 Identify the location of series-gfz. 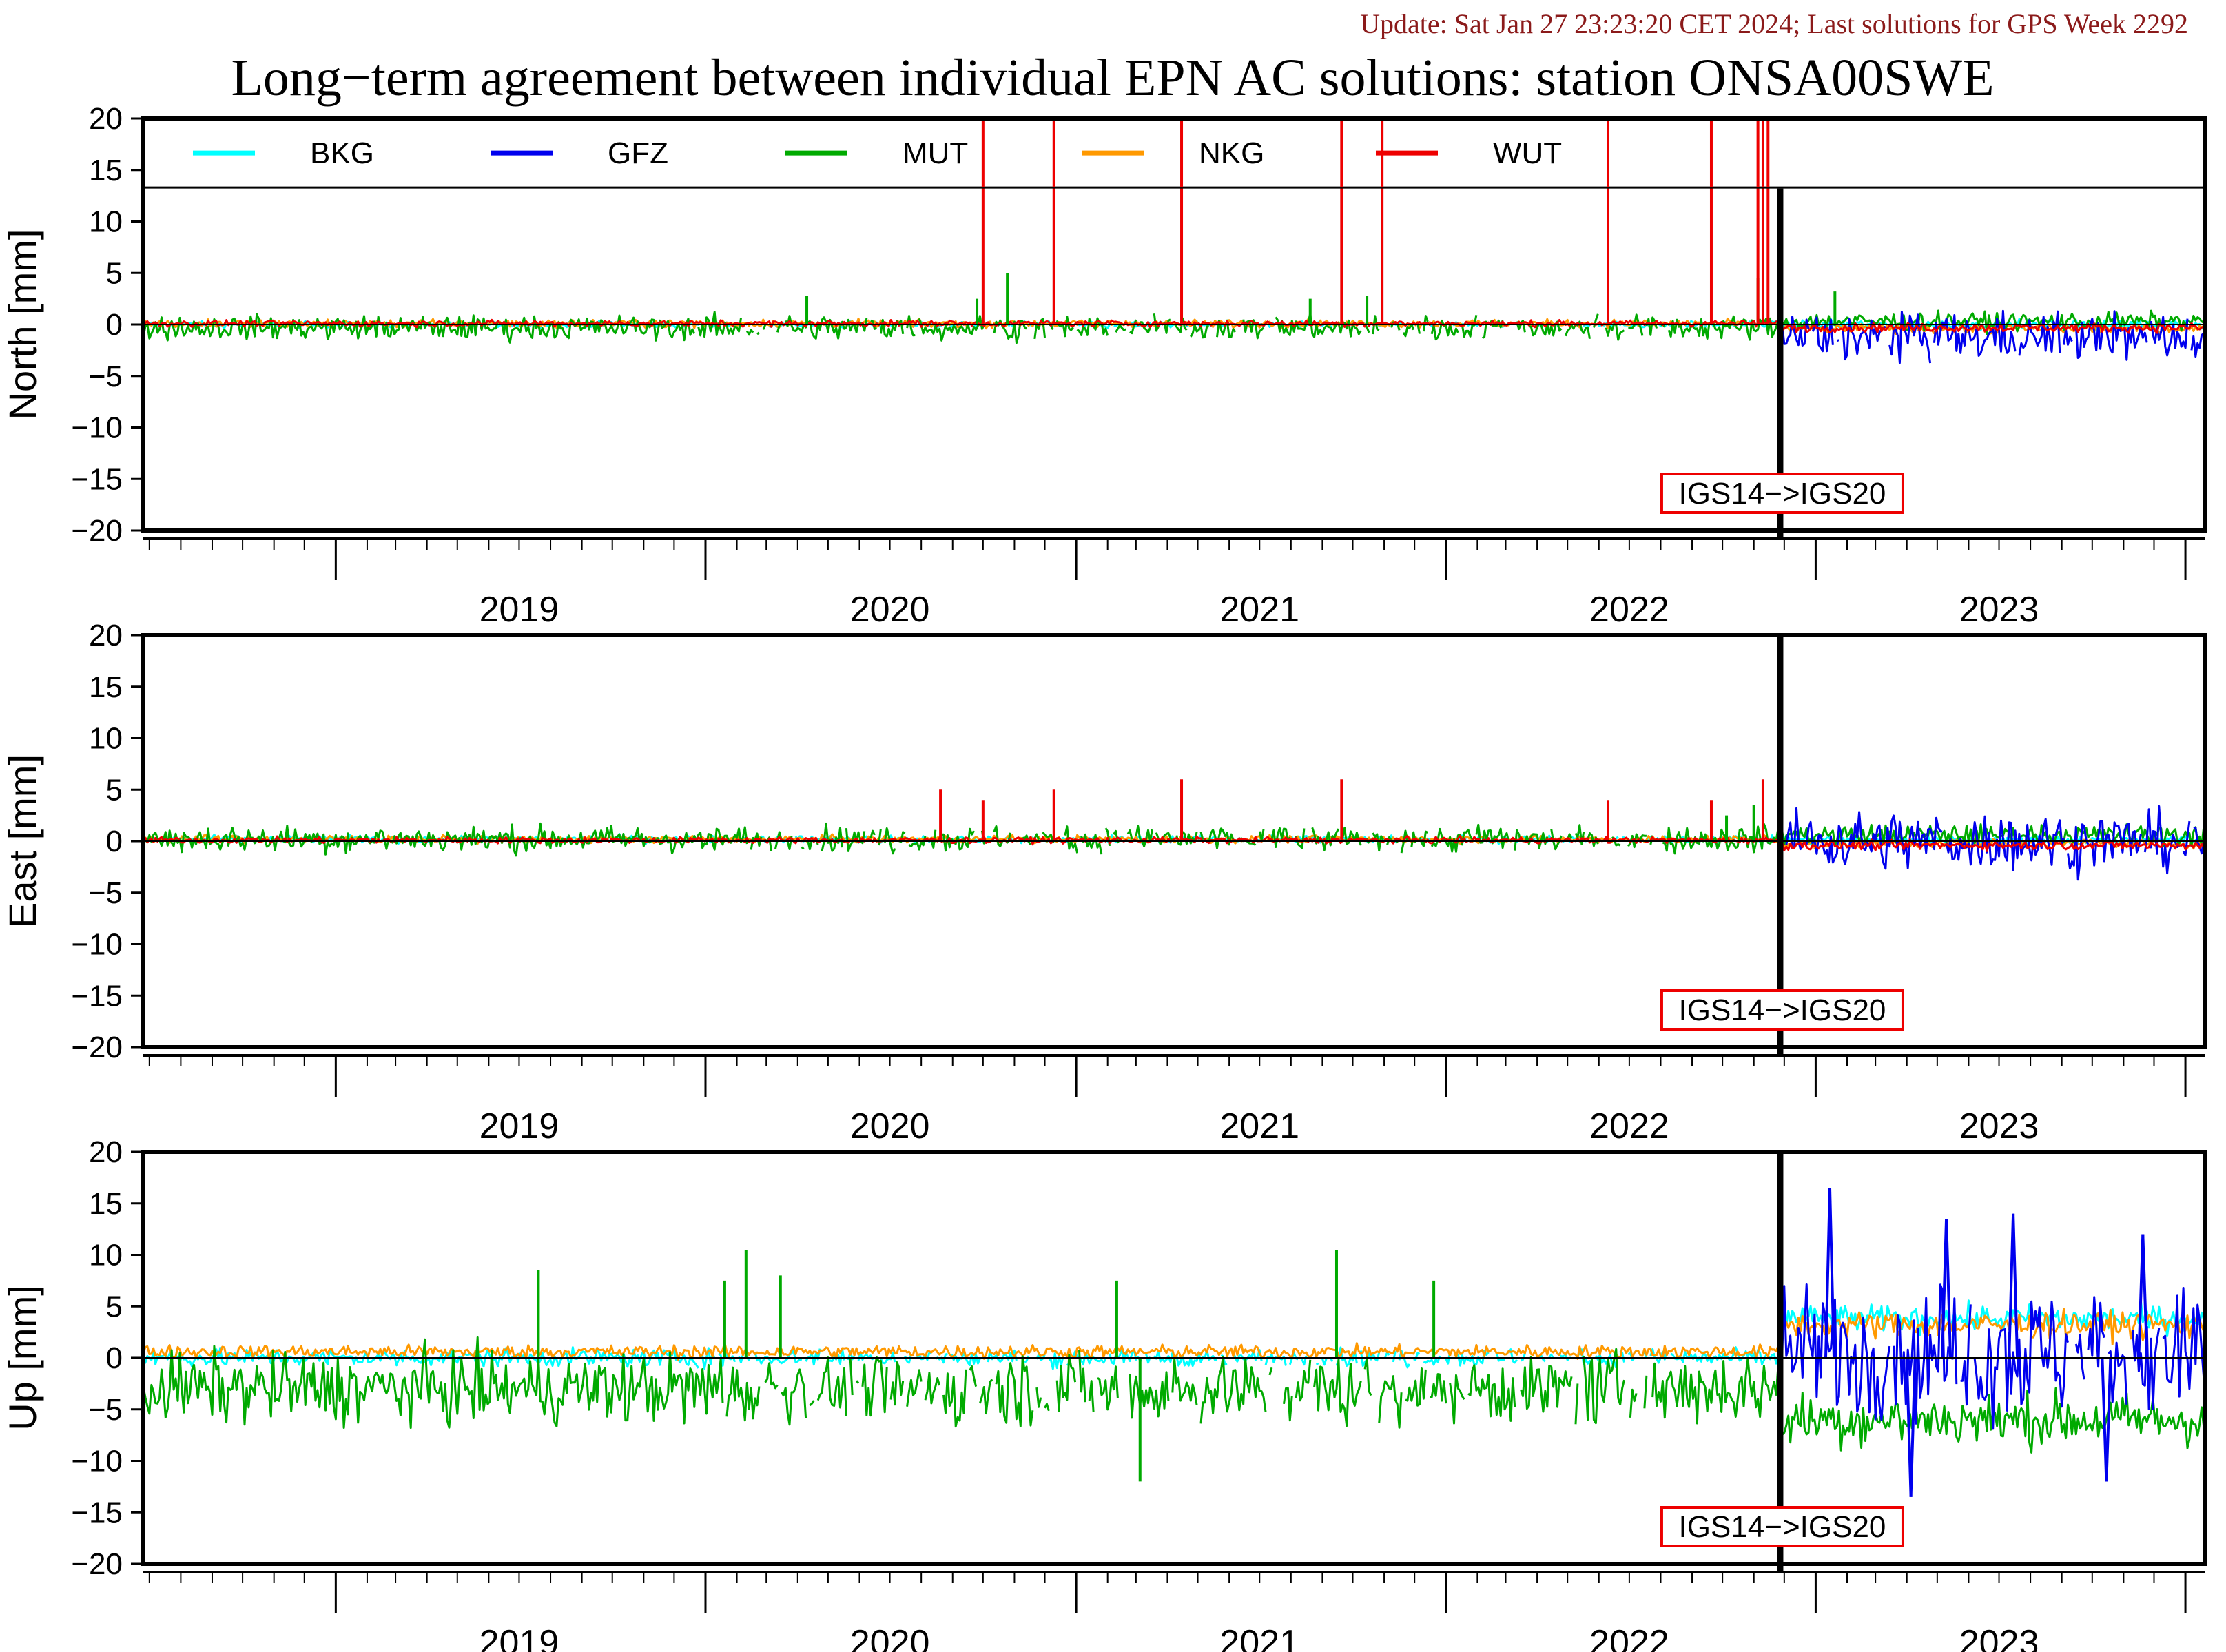
(1992, 336).